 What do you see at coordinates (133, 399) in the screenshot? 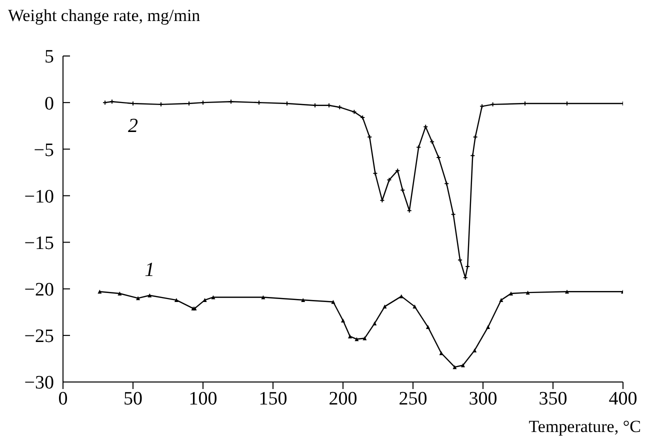
I see `x-tick-label: 50` at bounding box center [133, 399].